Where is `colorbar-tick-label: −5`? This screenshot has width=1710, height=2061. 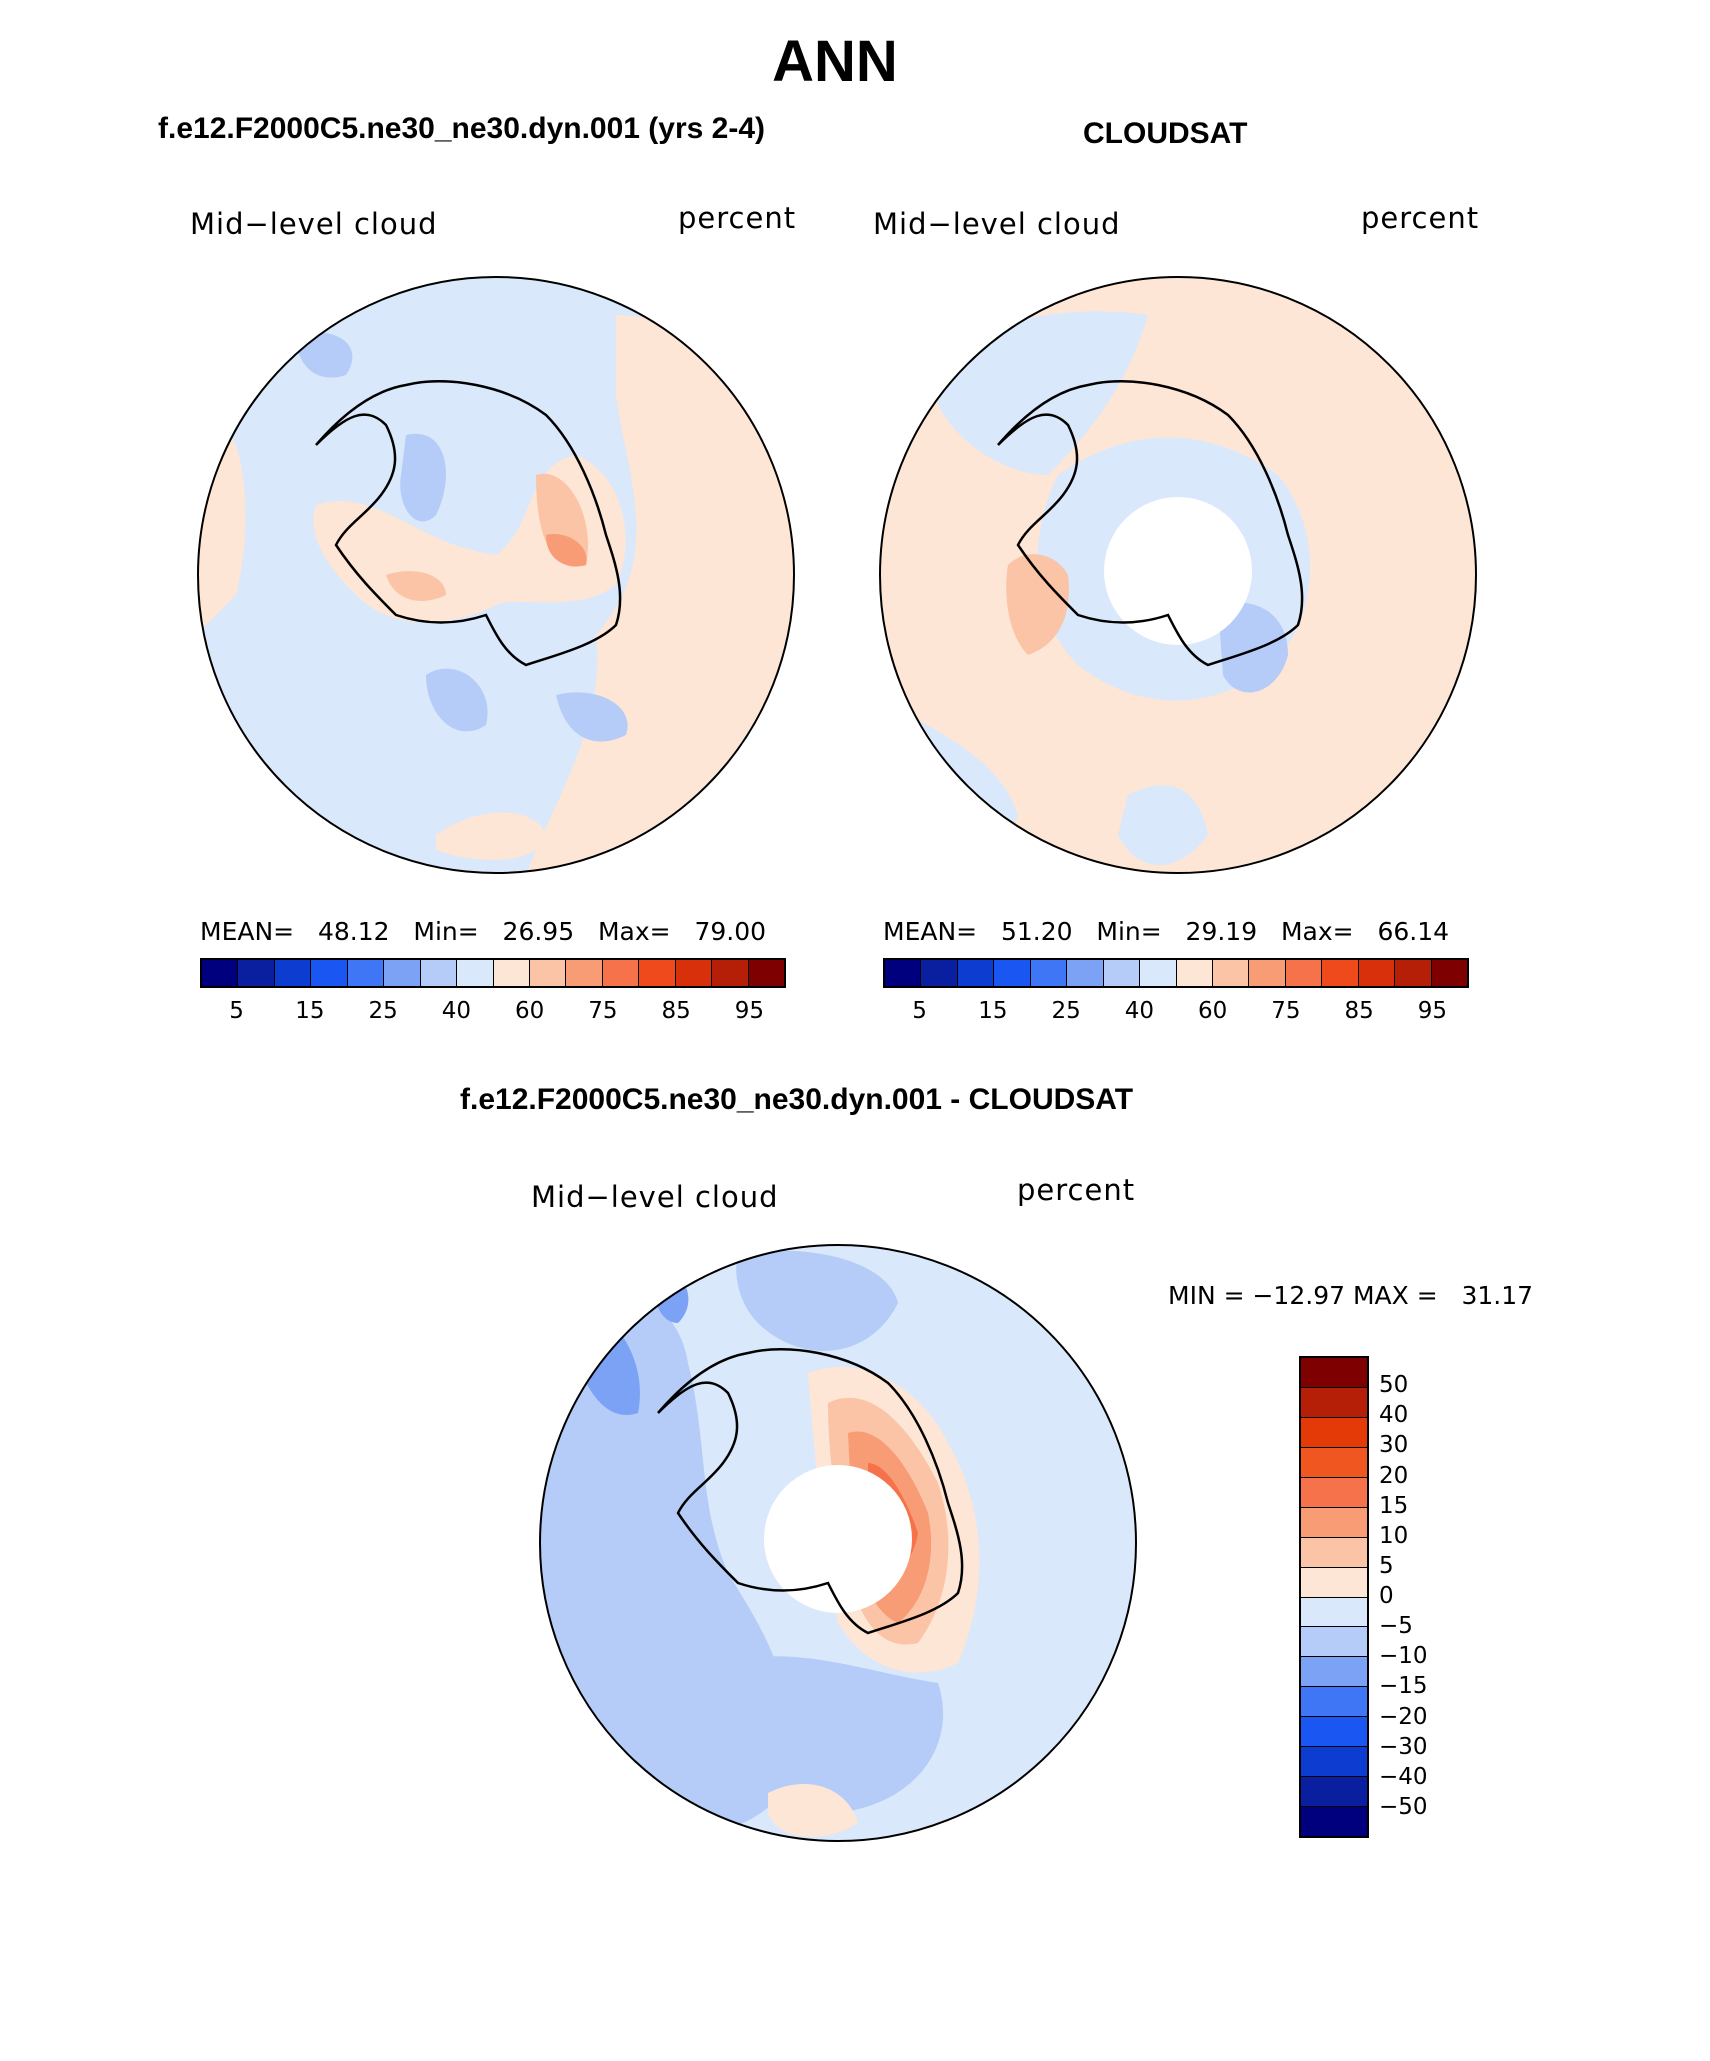
colorbar-tick-label: −5 is located at coordinates (1396, 1626).